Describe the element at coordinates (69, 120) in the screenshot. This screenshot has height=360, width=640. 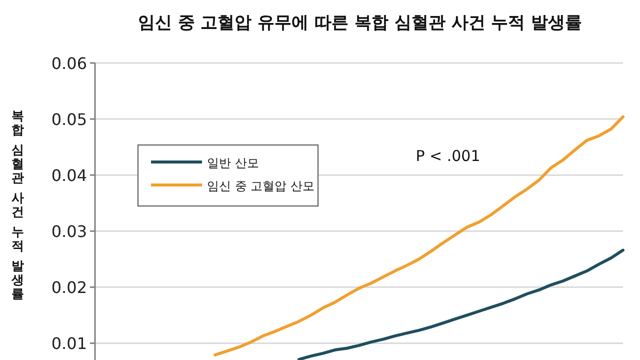
I see `y-tick-label: 0.05` at that location.